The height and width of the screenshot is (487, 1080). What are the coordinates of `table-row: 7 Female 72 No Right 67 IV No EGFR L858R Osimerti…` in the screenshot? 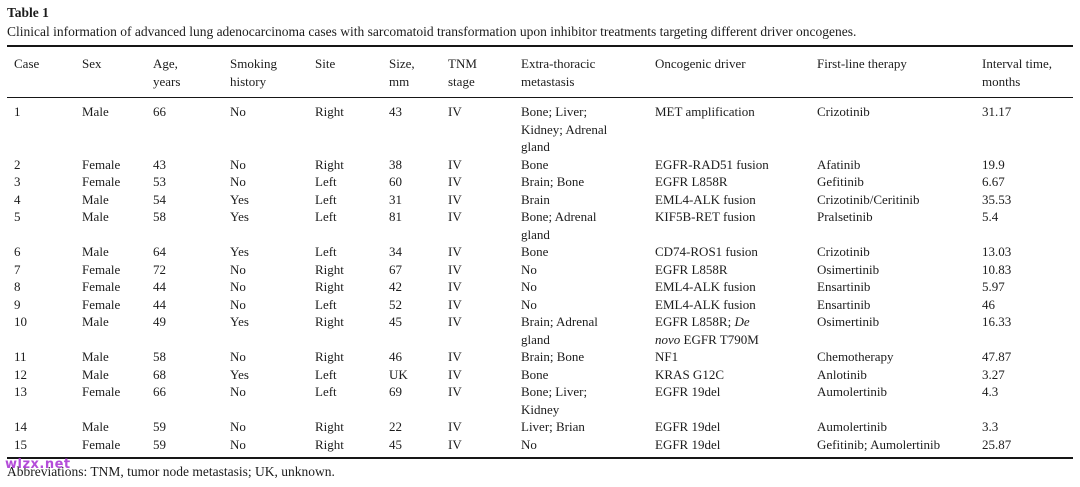 It's located at (540, 270).